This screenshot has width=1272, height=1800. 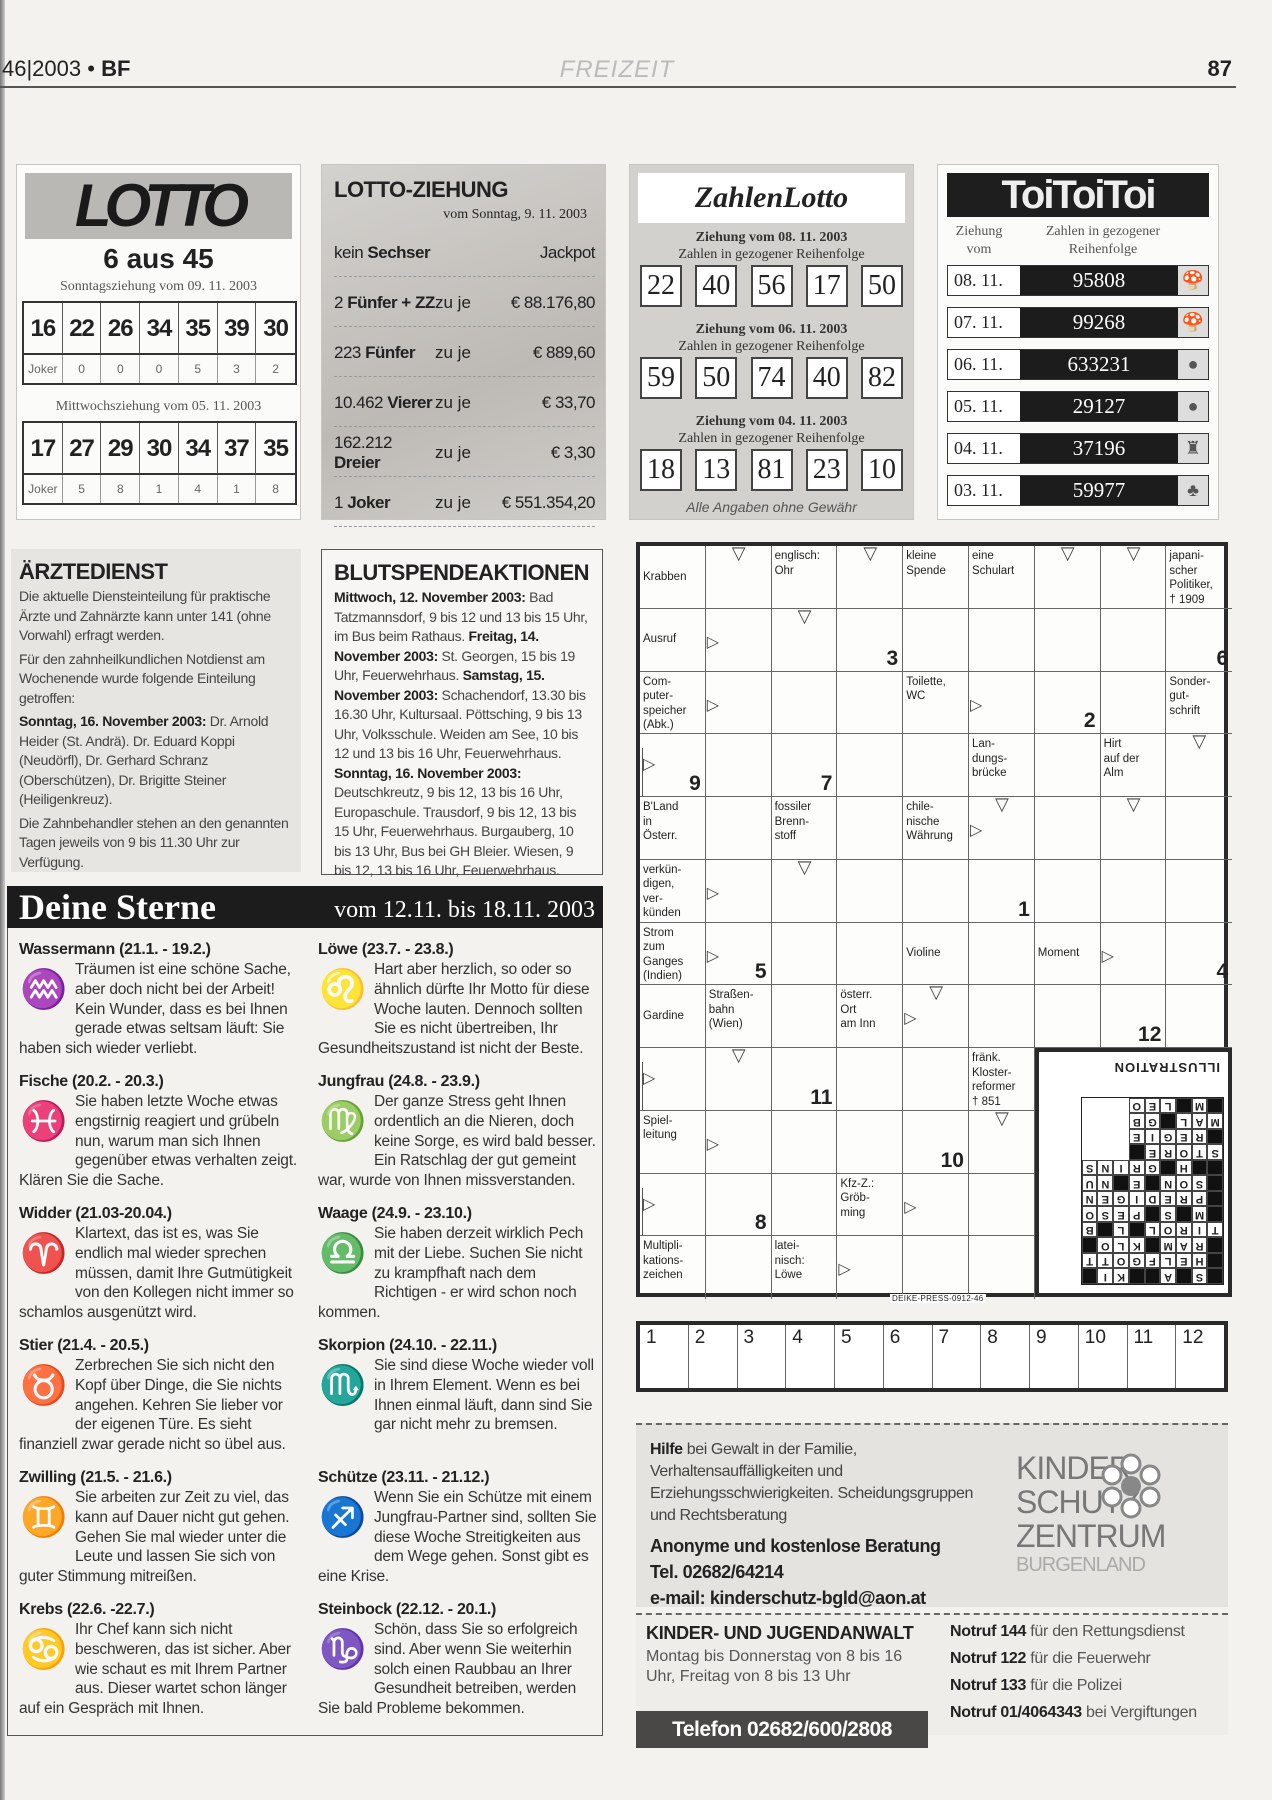 What do you see at coordinates (957, 1356) in the screenshot?
I see `solution-box: 7` at bounding box center [957, 1356].